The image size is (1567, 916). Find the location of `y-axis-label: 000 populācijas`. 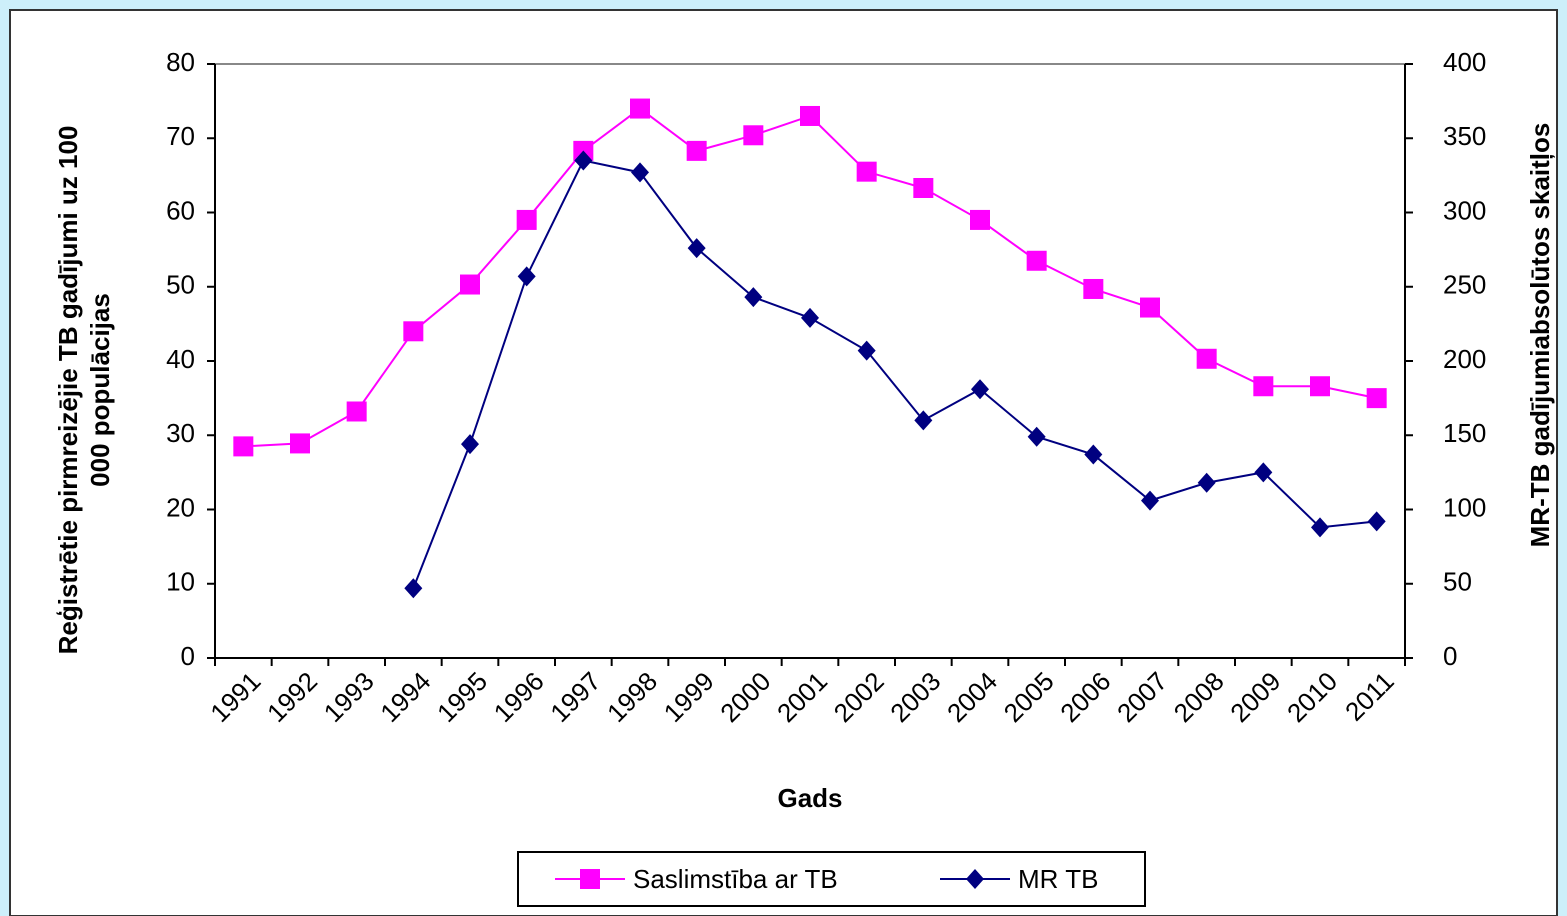

y-axis-label: 000 populācijas is located at coordinates (100, 390).